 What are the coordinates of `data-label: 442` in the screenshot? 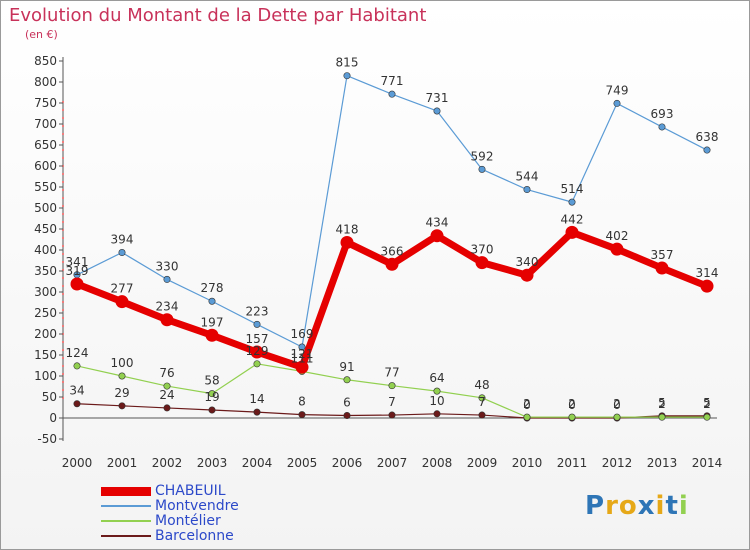 It's located at (572, 219).